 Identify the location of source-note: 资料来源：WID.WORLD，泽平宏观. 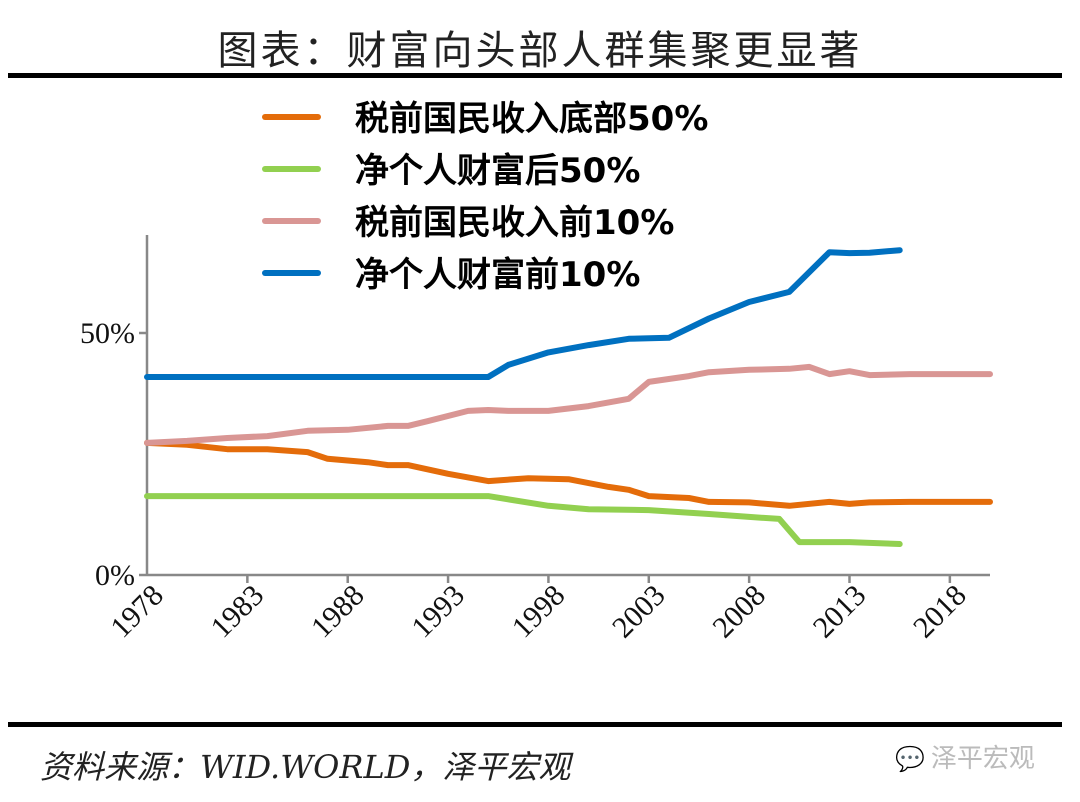
(305, 767).